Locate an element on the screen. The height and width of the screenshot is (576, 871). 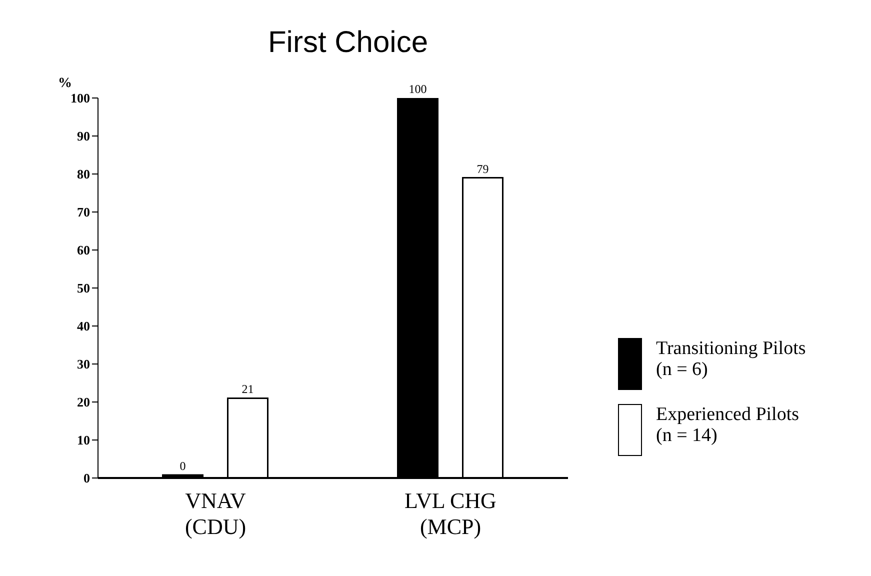
text: Experienced Pilots (n = 14) is located at coordinates (727, 425).